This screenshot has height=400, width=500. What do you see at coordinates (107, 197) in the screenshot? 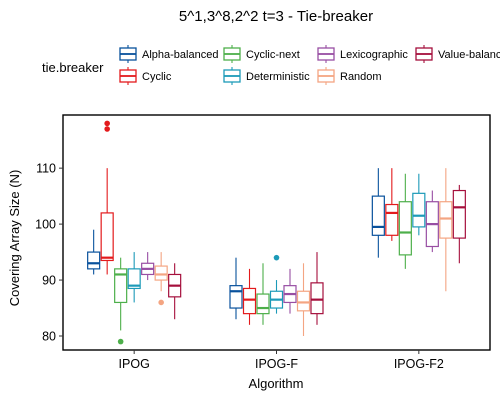
I see `box-IPOG-Cyclic` at bounding box center [107, 197].